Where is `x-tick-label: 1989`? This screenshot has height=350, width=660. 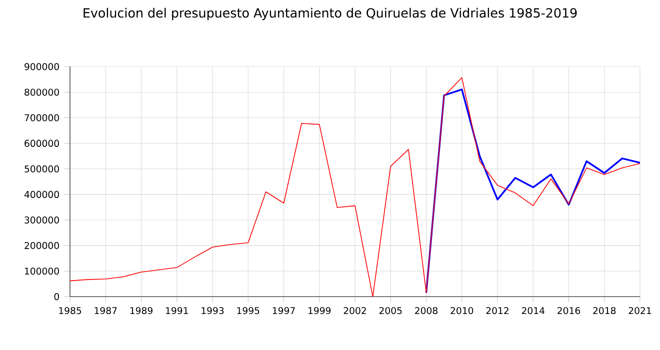
x-tick-label: 1989 is located at coordinates (141, 310).